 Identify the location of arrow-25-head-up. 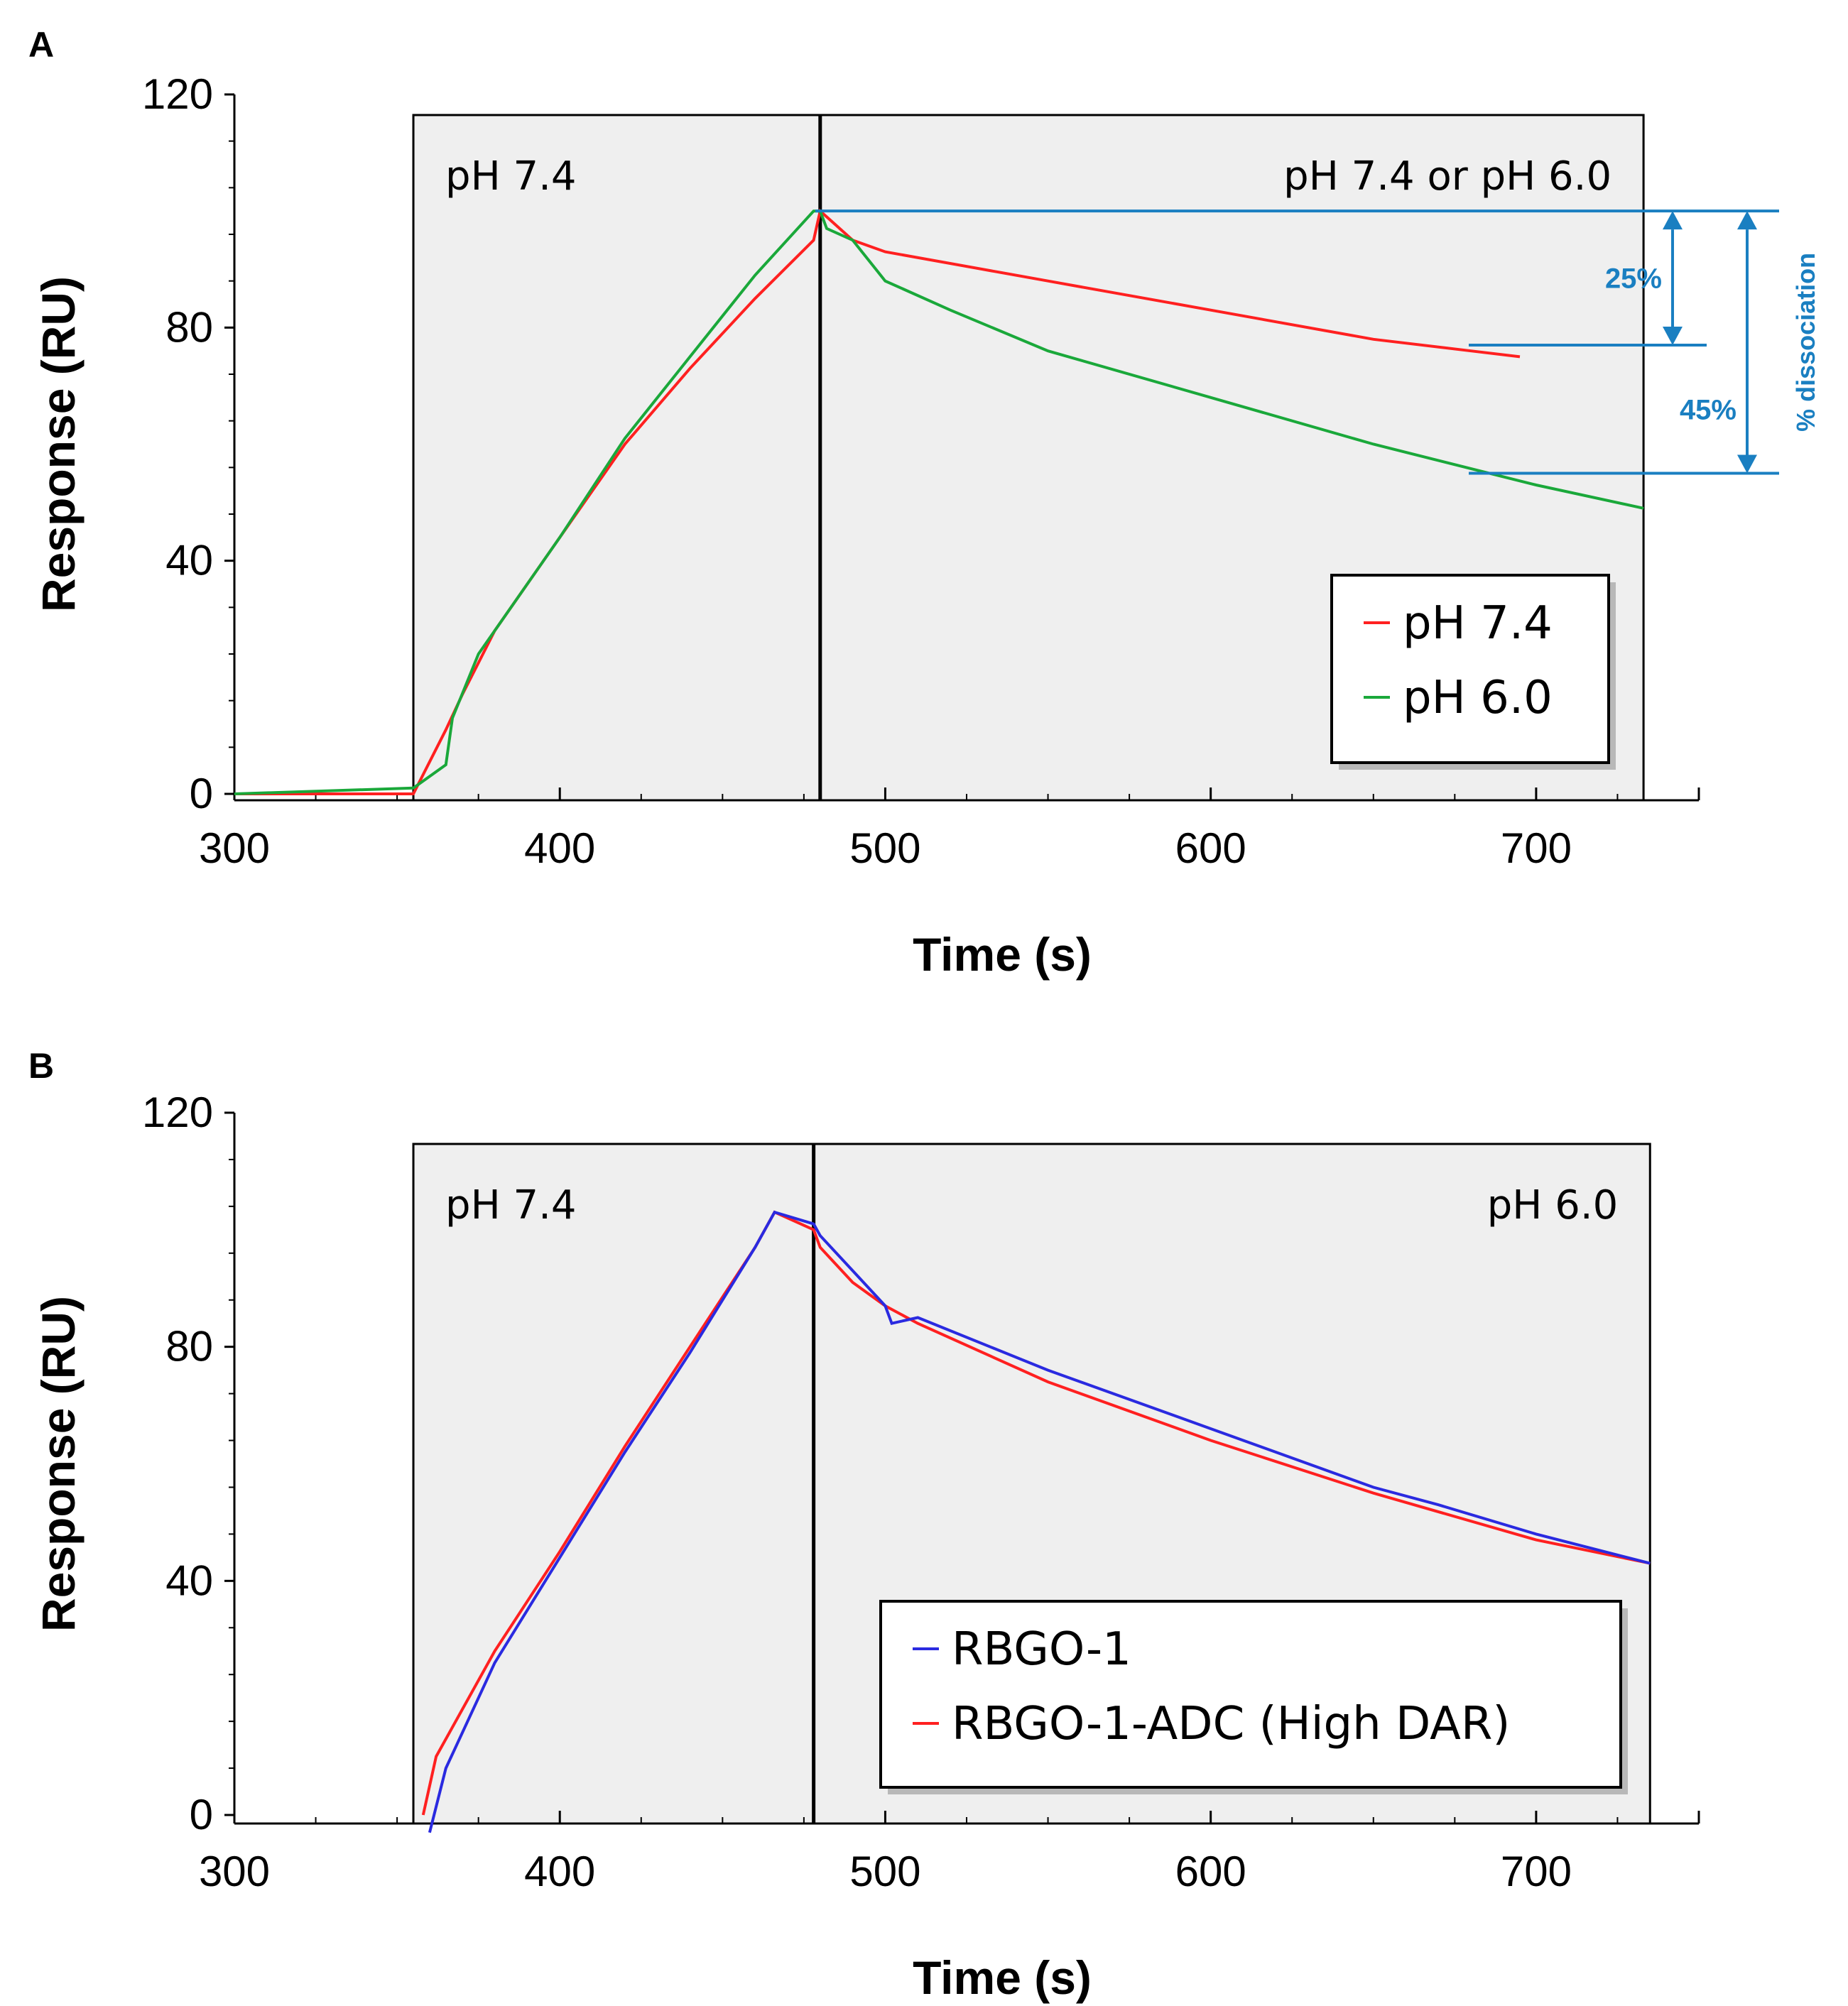
(1673, 220).